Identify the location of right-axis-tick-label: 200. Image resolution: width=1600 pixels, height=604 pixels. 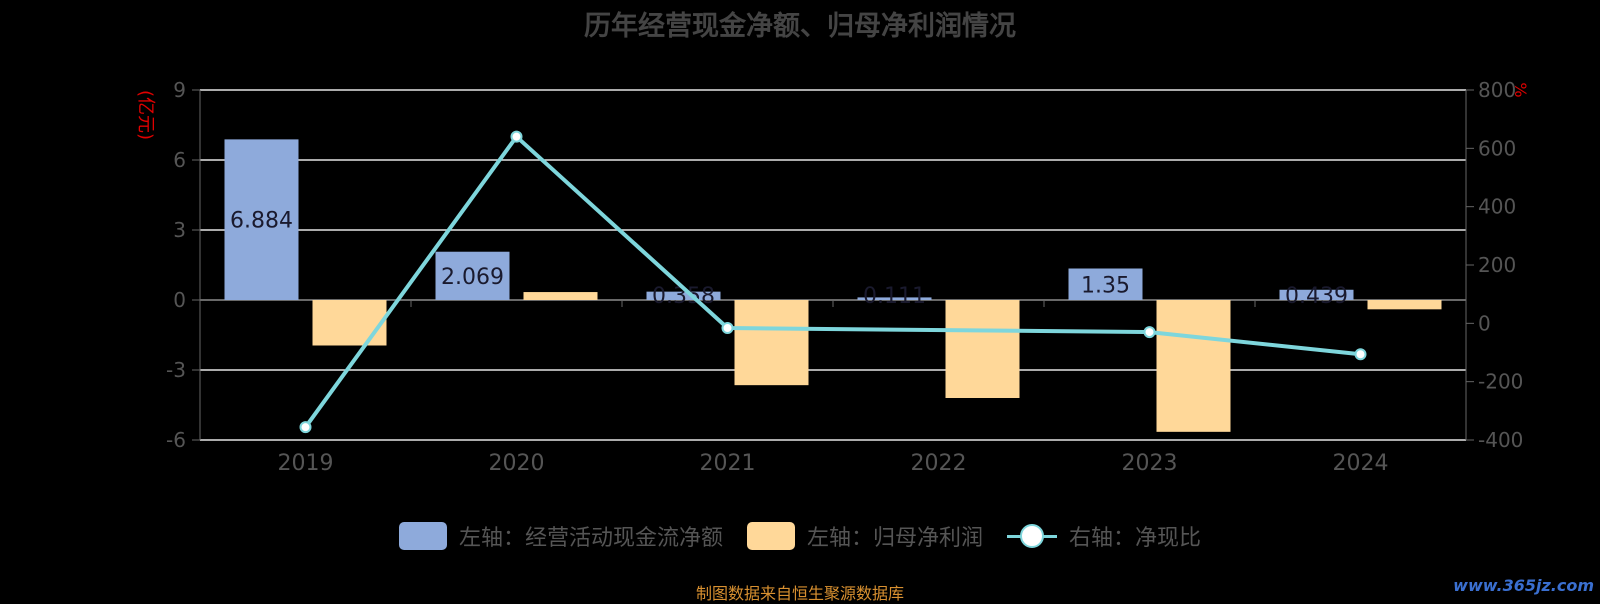
(1497, 265).